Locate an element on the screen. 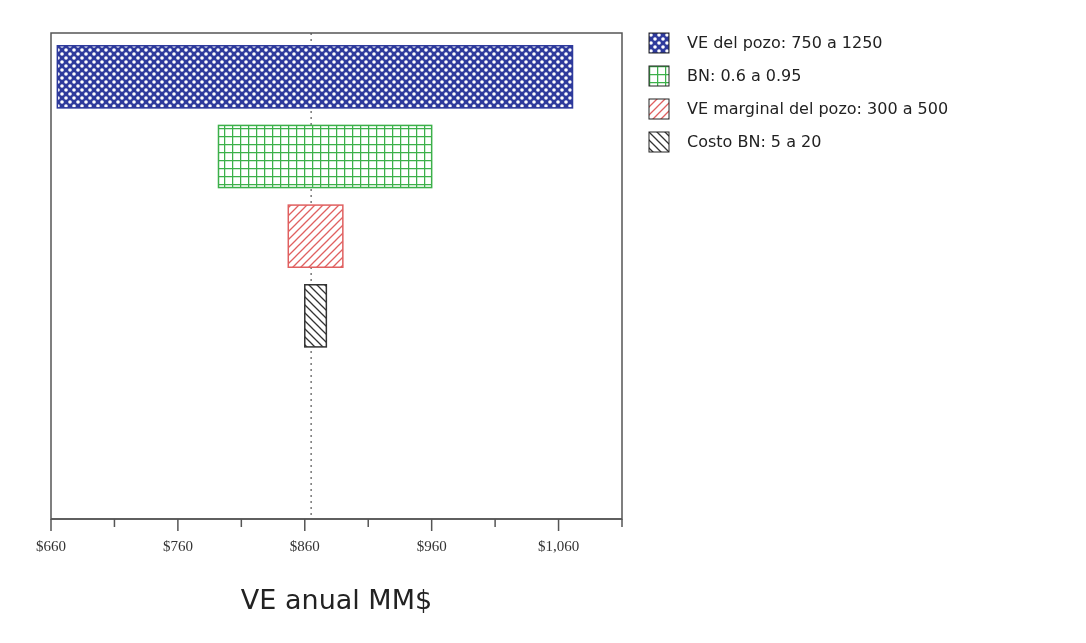  x-tick-label: $1,060 is located at coordinates (558, 546).